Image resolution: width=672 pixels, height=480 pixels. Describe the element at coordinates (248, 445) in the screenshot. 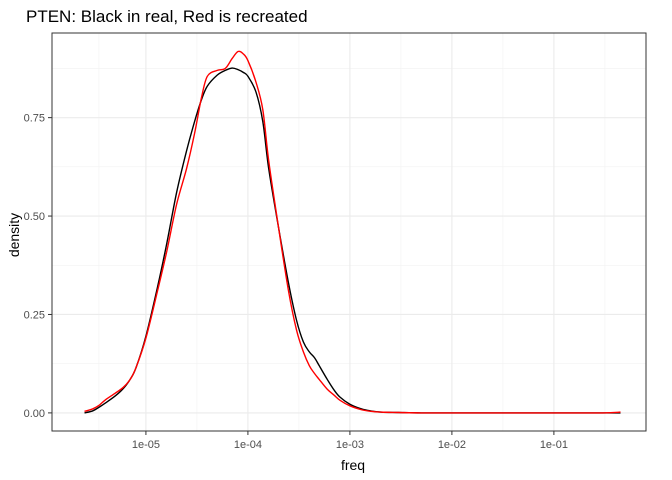

I see `x-tick-label: 1e-04` at that location.